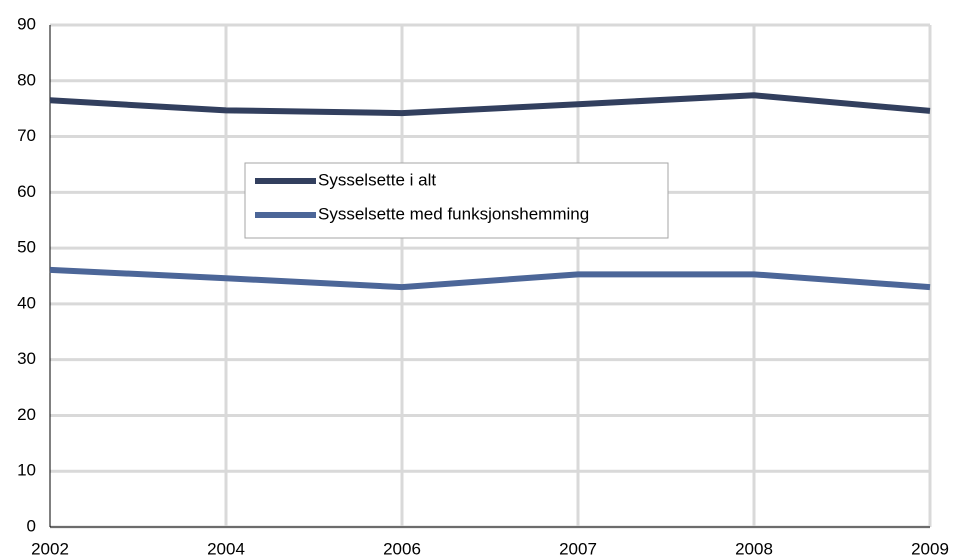 The image size is (957, 560). What do you see at coordinates (377, 179) in the screenshot?
I see `legend-label: Sysselsette i alt` at bounding box center [377, 179].